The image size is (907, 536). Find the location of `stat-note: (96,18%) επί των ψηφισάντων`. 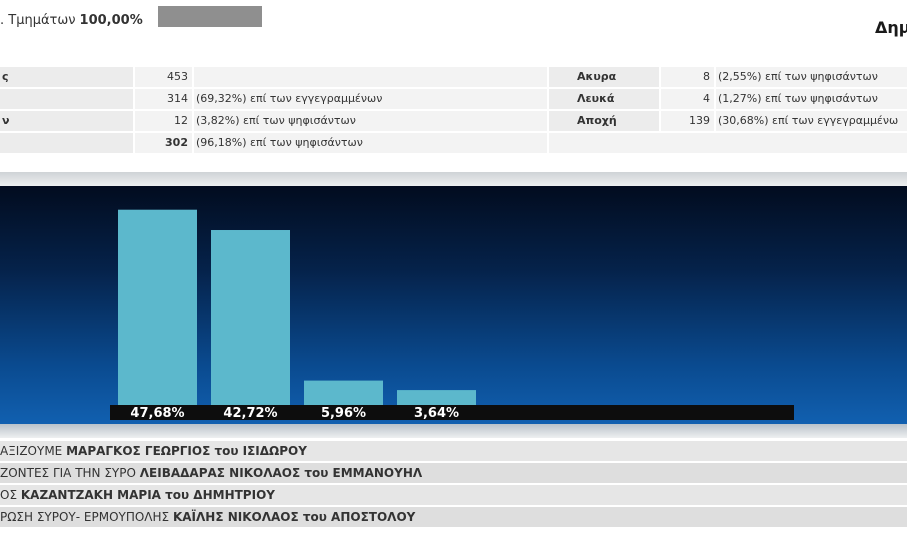

stat-note: (96,18%) επί των ψηφισάντων is located at coordinates (370, 143).